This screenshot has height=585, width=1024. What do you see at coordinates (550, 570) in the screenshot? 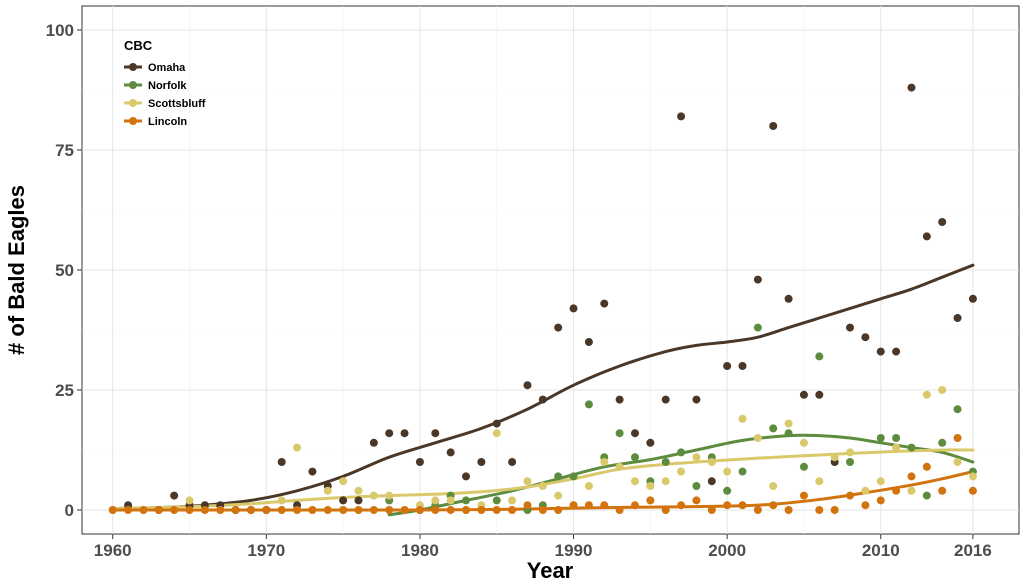
I see `x-axis-title: Year` at bounding box center [550, 570].